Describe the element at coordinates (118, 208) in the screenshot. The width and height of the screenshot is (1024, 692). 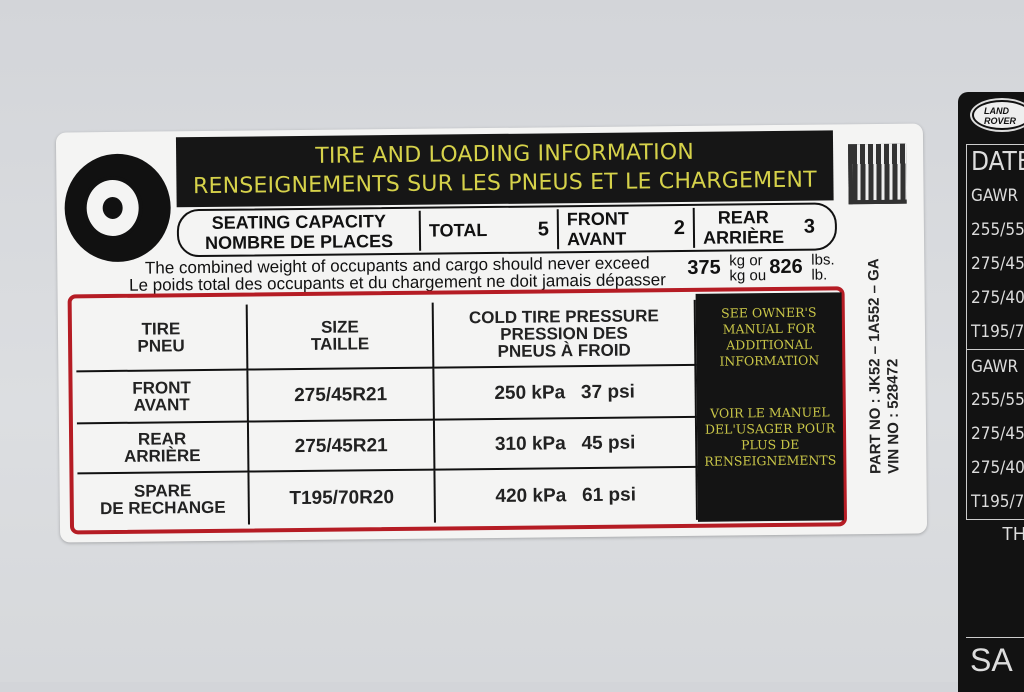
I see `tire-icon` at that location.